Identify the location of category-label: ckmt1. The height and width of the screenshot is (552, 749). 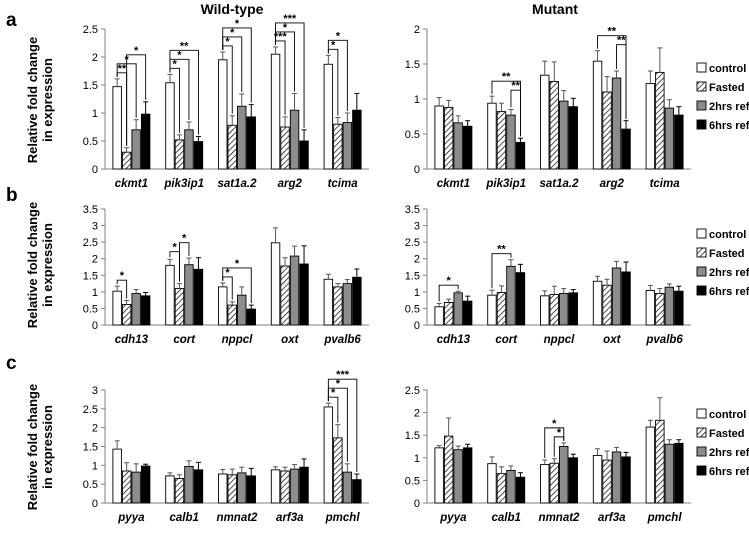
(131, 184).